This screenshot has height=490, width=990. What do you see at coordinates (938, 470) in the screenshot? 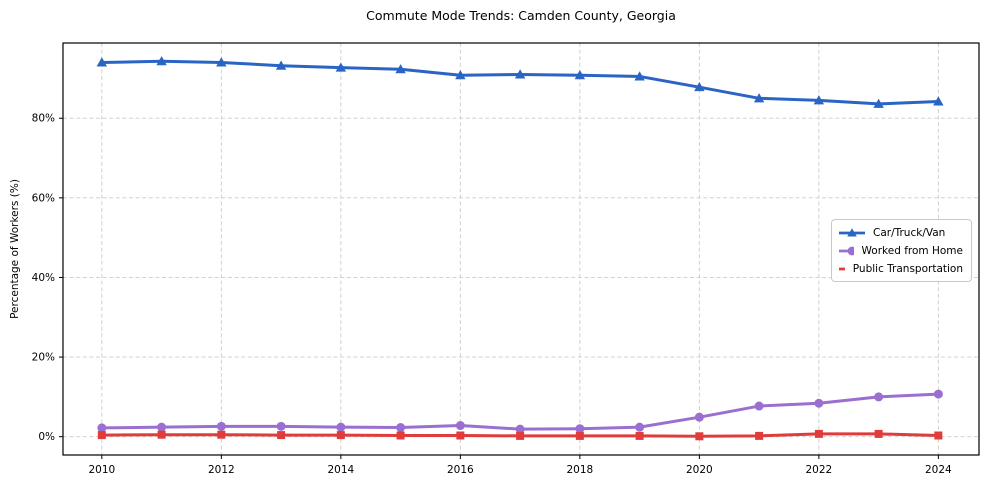
I see `x-tick-label: 2024` at bounding box center [938, 470].